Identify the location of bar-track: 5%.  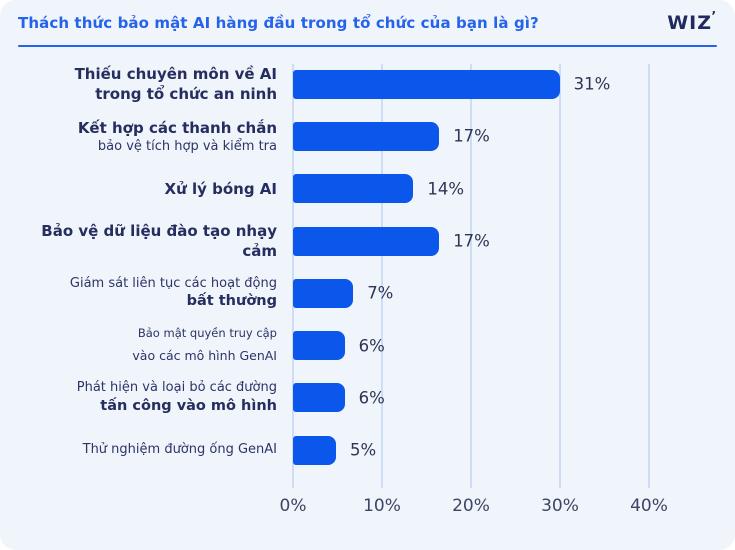
(514, 450).